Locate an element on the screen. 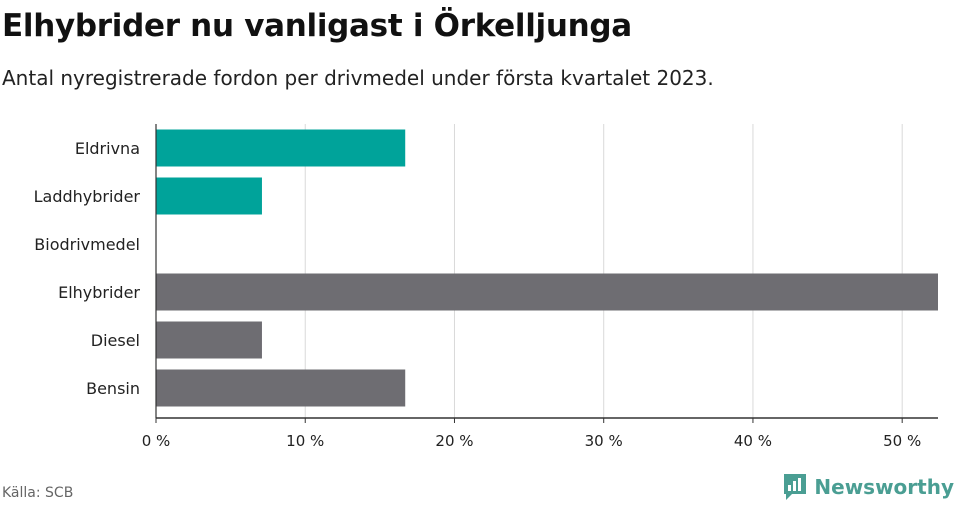  category-label-5: Bensin is located at coordinates (113, 388).